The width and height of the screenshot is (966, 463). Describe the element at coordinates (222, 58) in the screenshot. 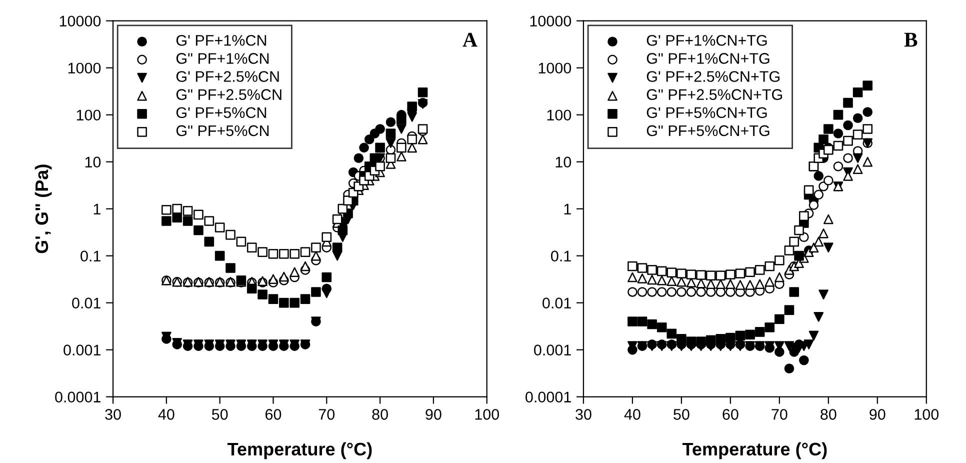

I see `legend-label: G" PF+1%CN` at that location.